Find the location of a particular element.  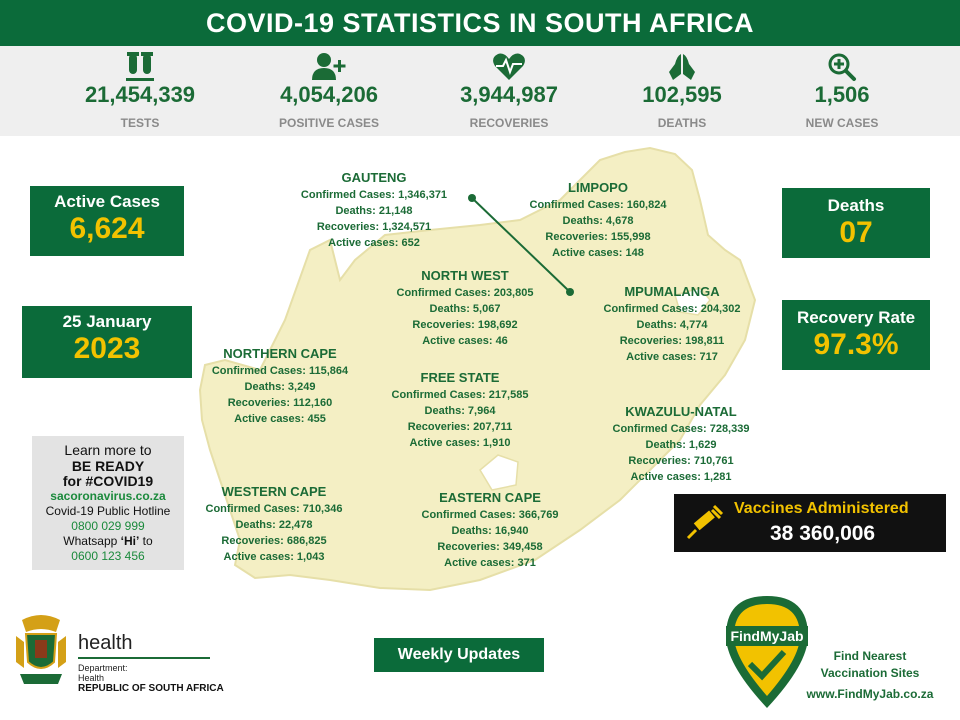

province-deaths: Deaths: 21,148 is located at coordinates (374, 211).